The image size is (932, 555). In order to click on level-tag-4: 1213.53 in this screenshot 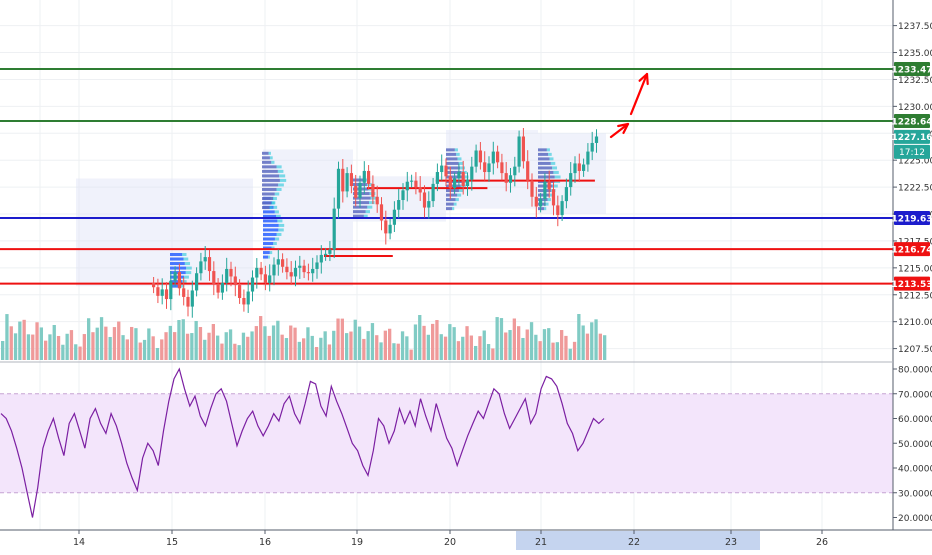, I will do `click(912, 284)`.